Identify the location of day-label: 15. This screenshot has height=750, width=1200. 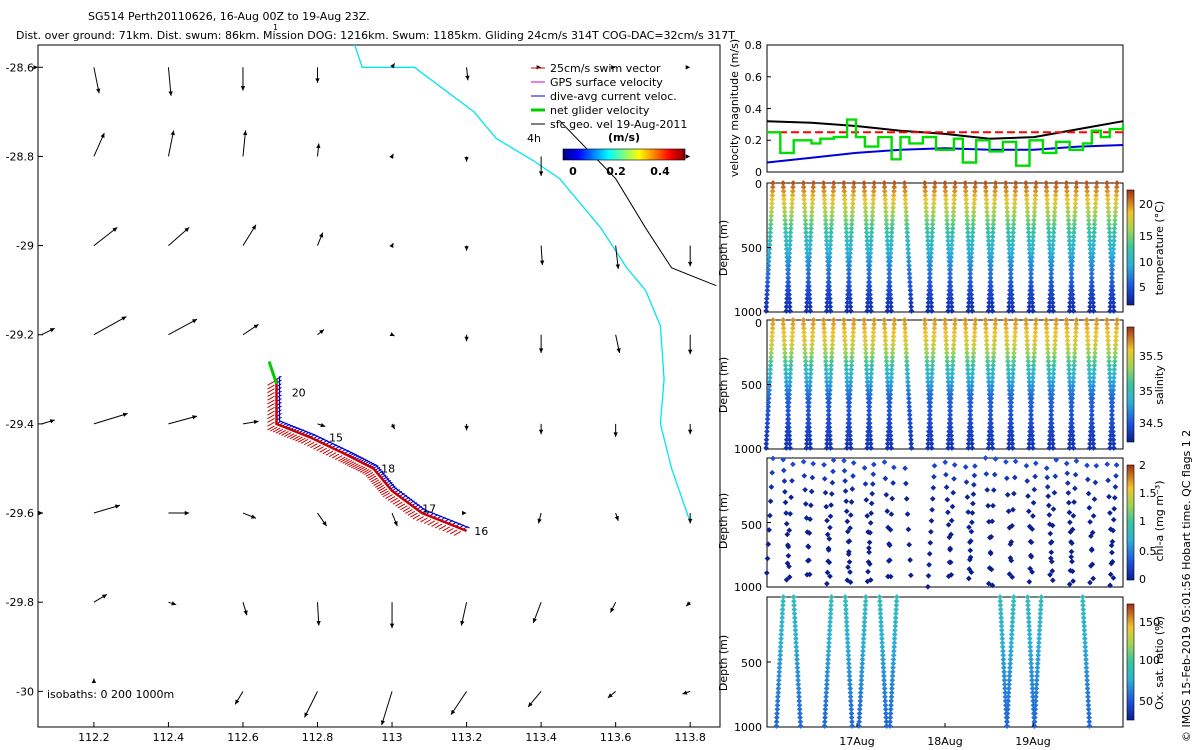
(336, 437).